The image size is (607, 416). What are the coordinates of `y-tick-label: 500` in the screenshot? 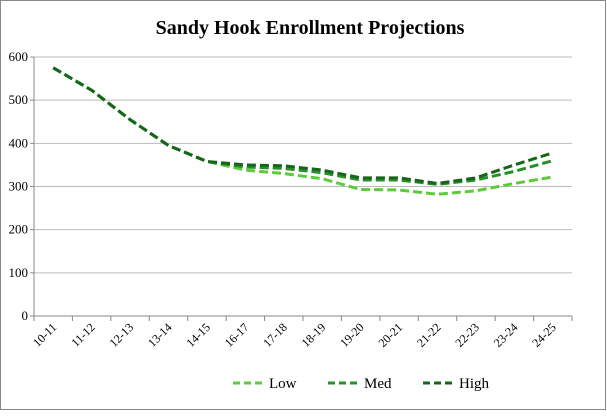 It's located at (19, 99).